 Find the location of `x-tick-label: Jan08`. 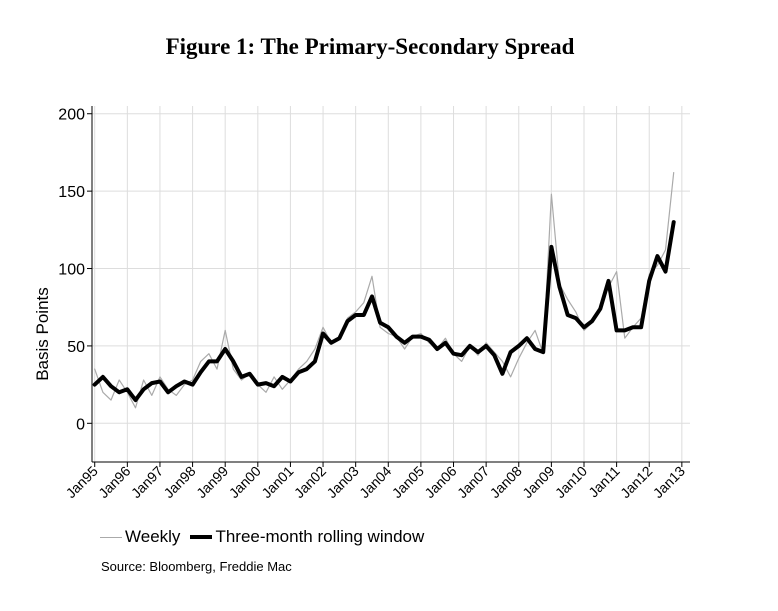

x-tick-label: Jan08 is located at coordinates (506, 482).